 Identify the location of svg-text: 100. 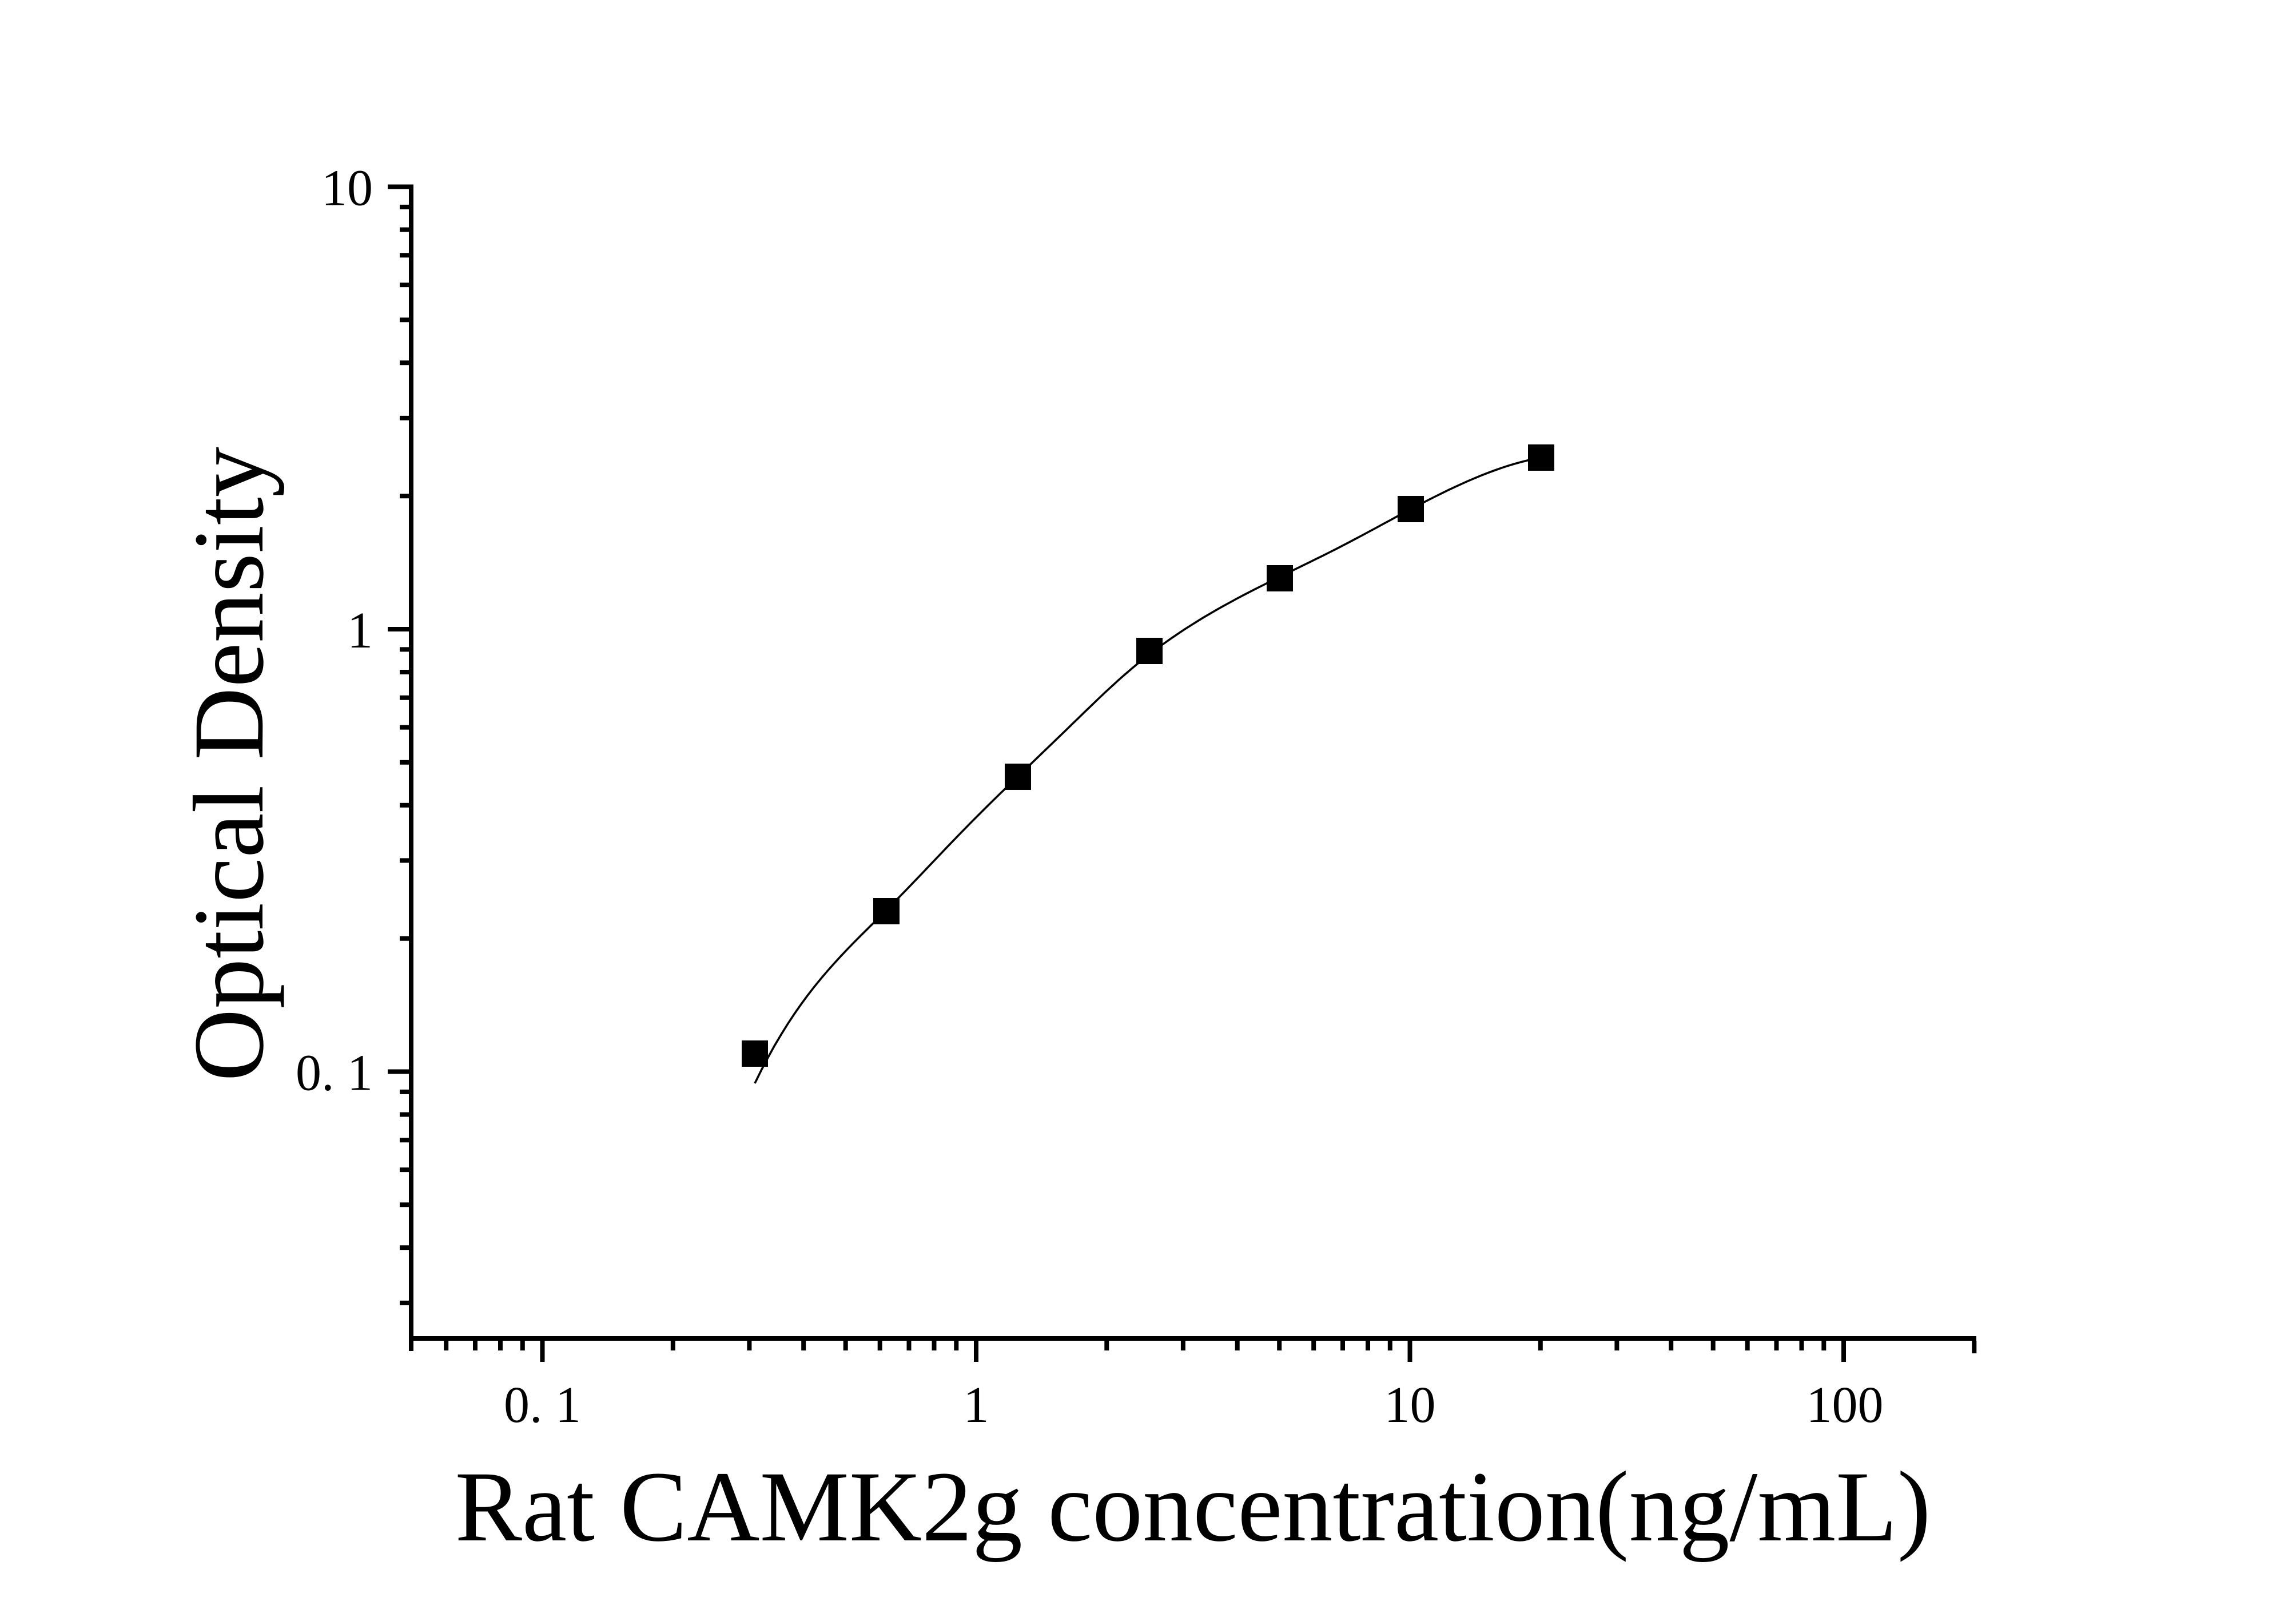
(1845, 1405).